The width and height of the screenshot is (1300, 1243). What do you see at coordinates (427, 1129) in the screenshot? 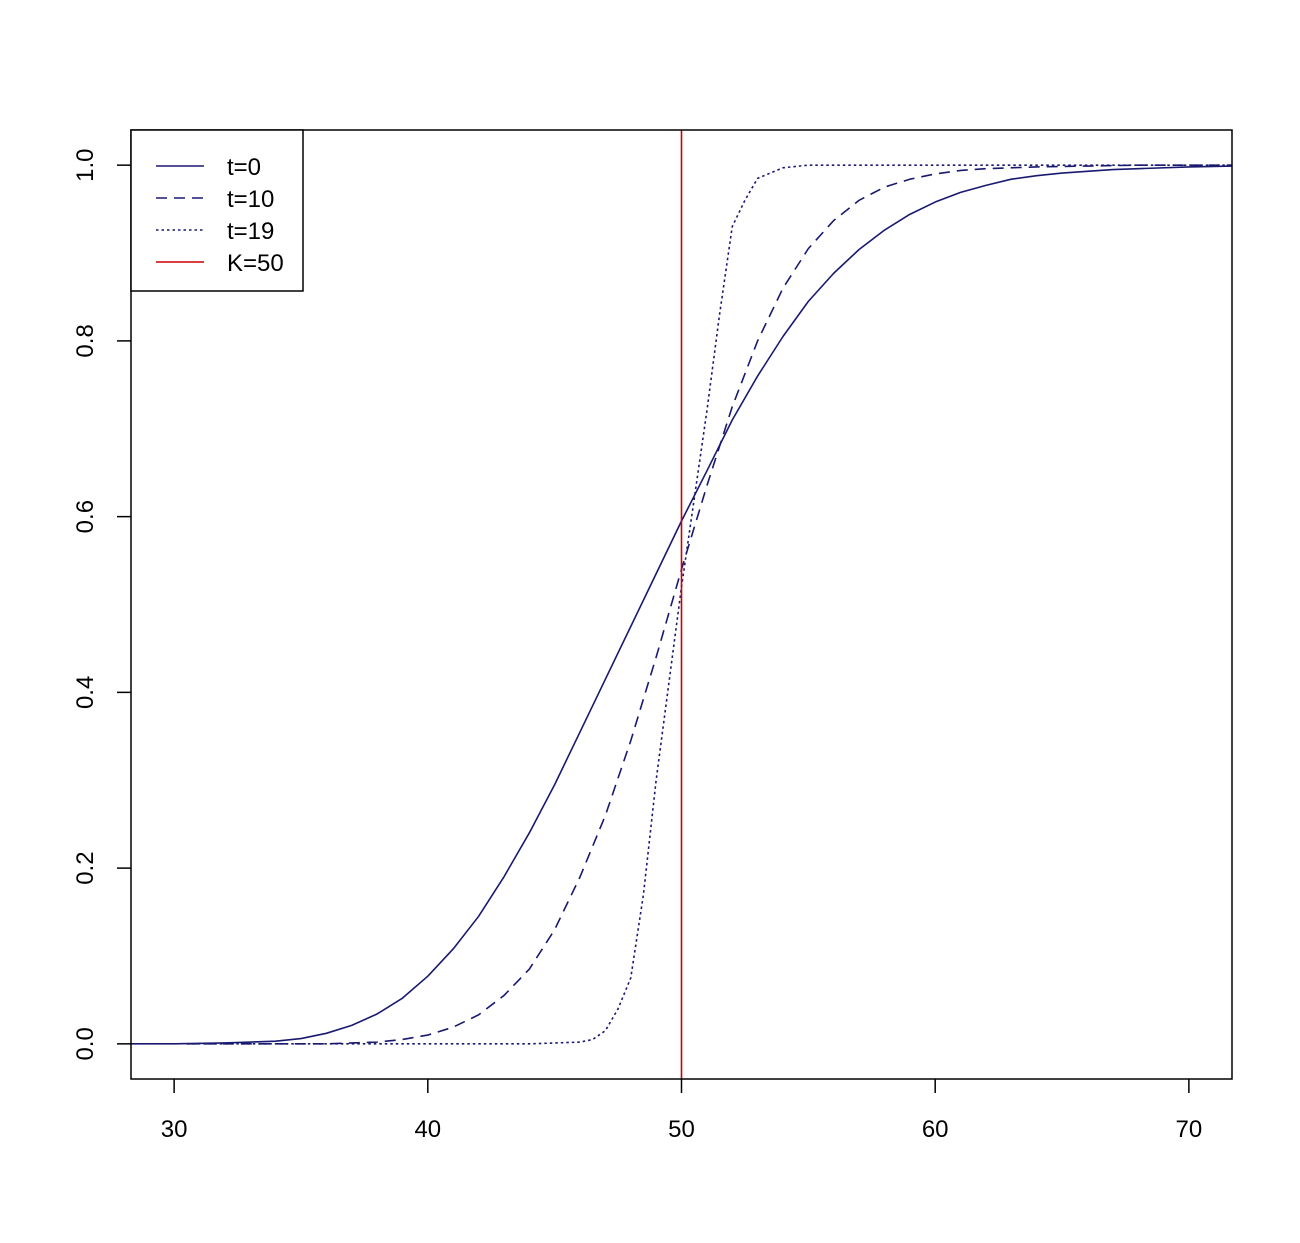
I see `x-tick-label: 40` at bounding box center [427, 1129].